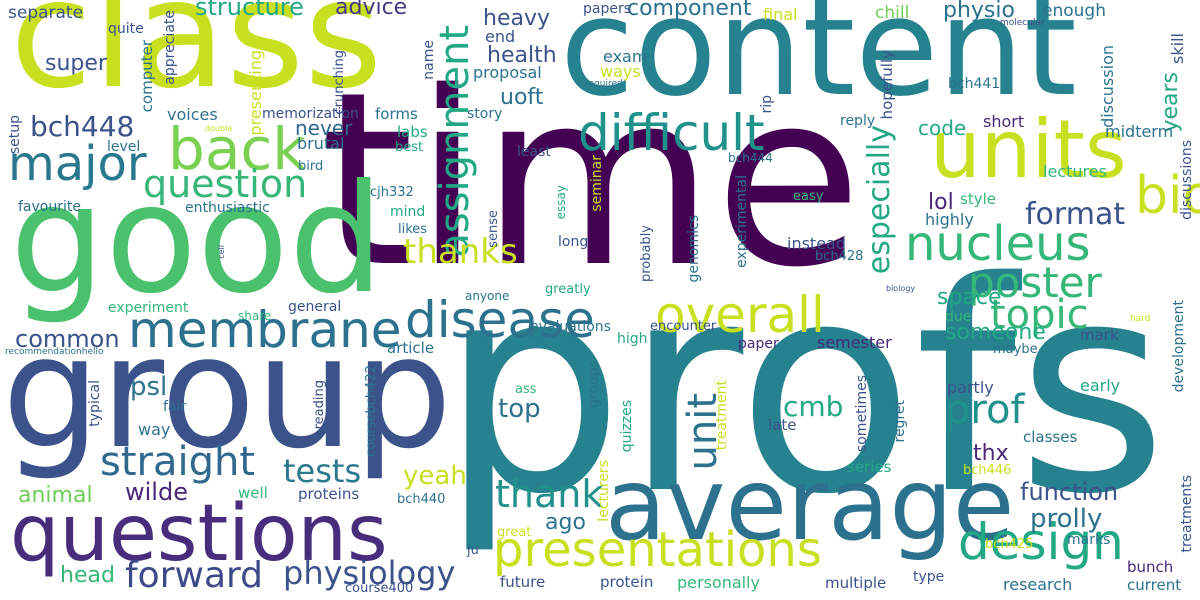  Describe the element at coordinates (192, 114) in the screenshot. I see `word: voices` at that location.